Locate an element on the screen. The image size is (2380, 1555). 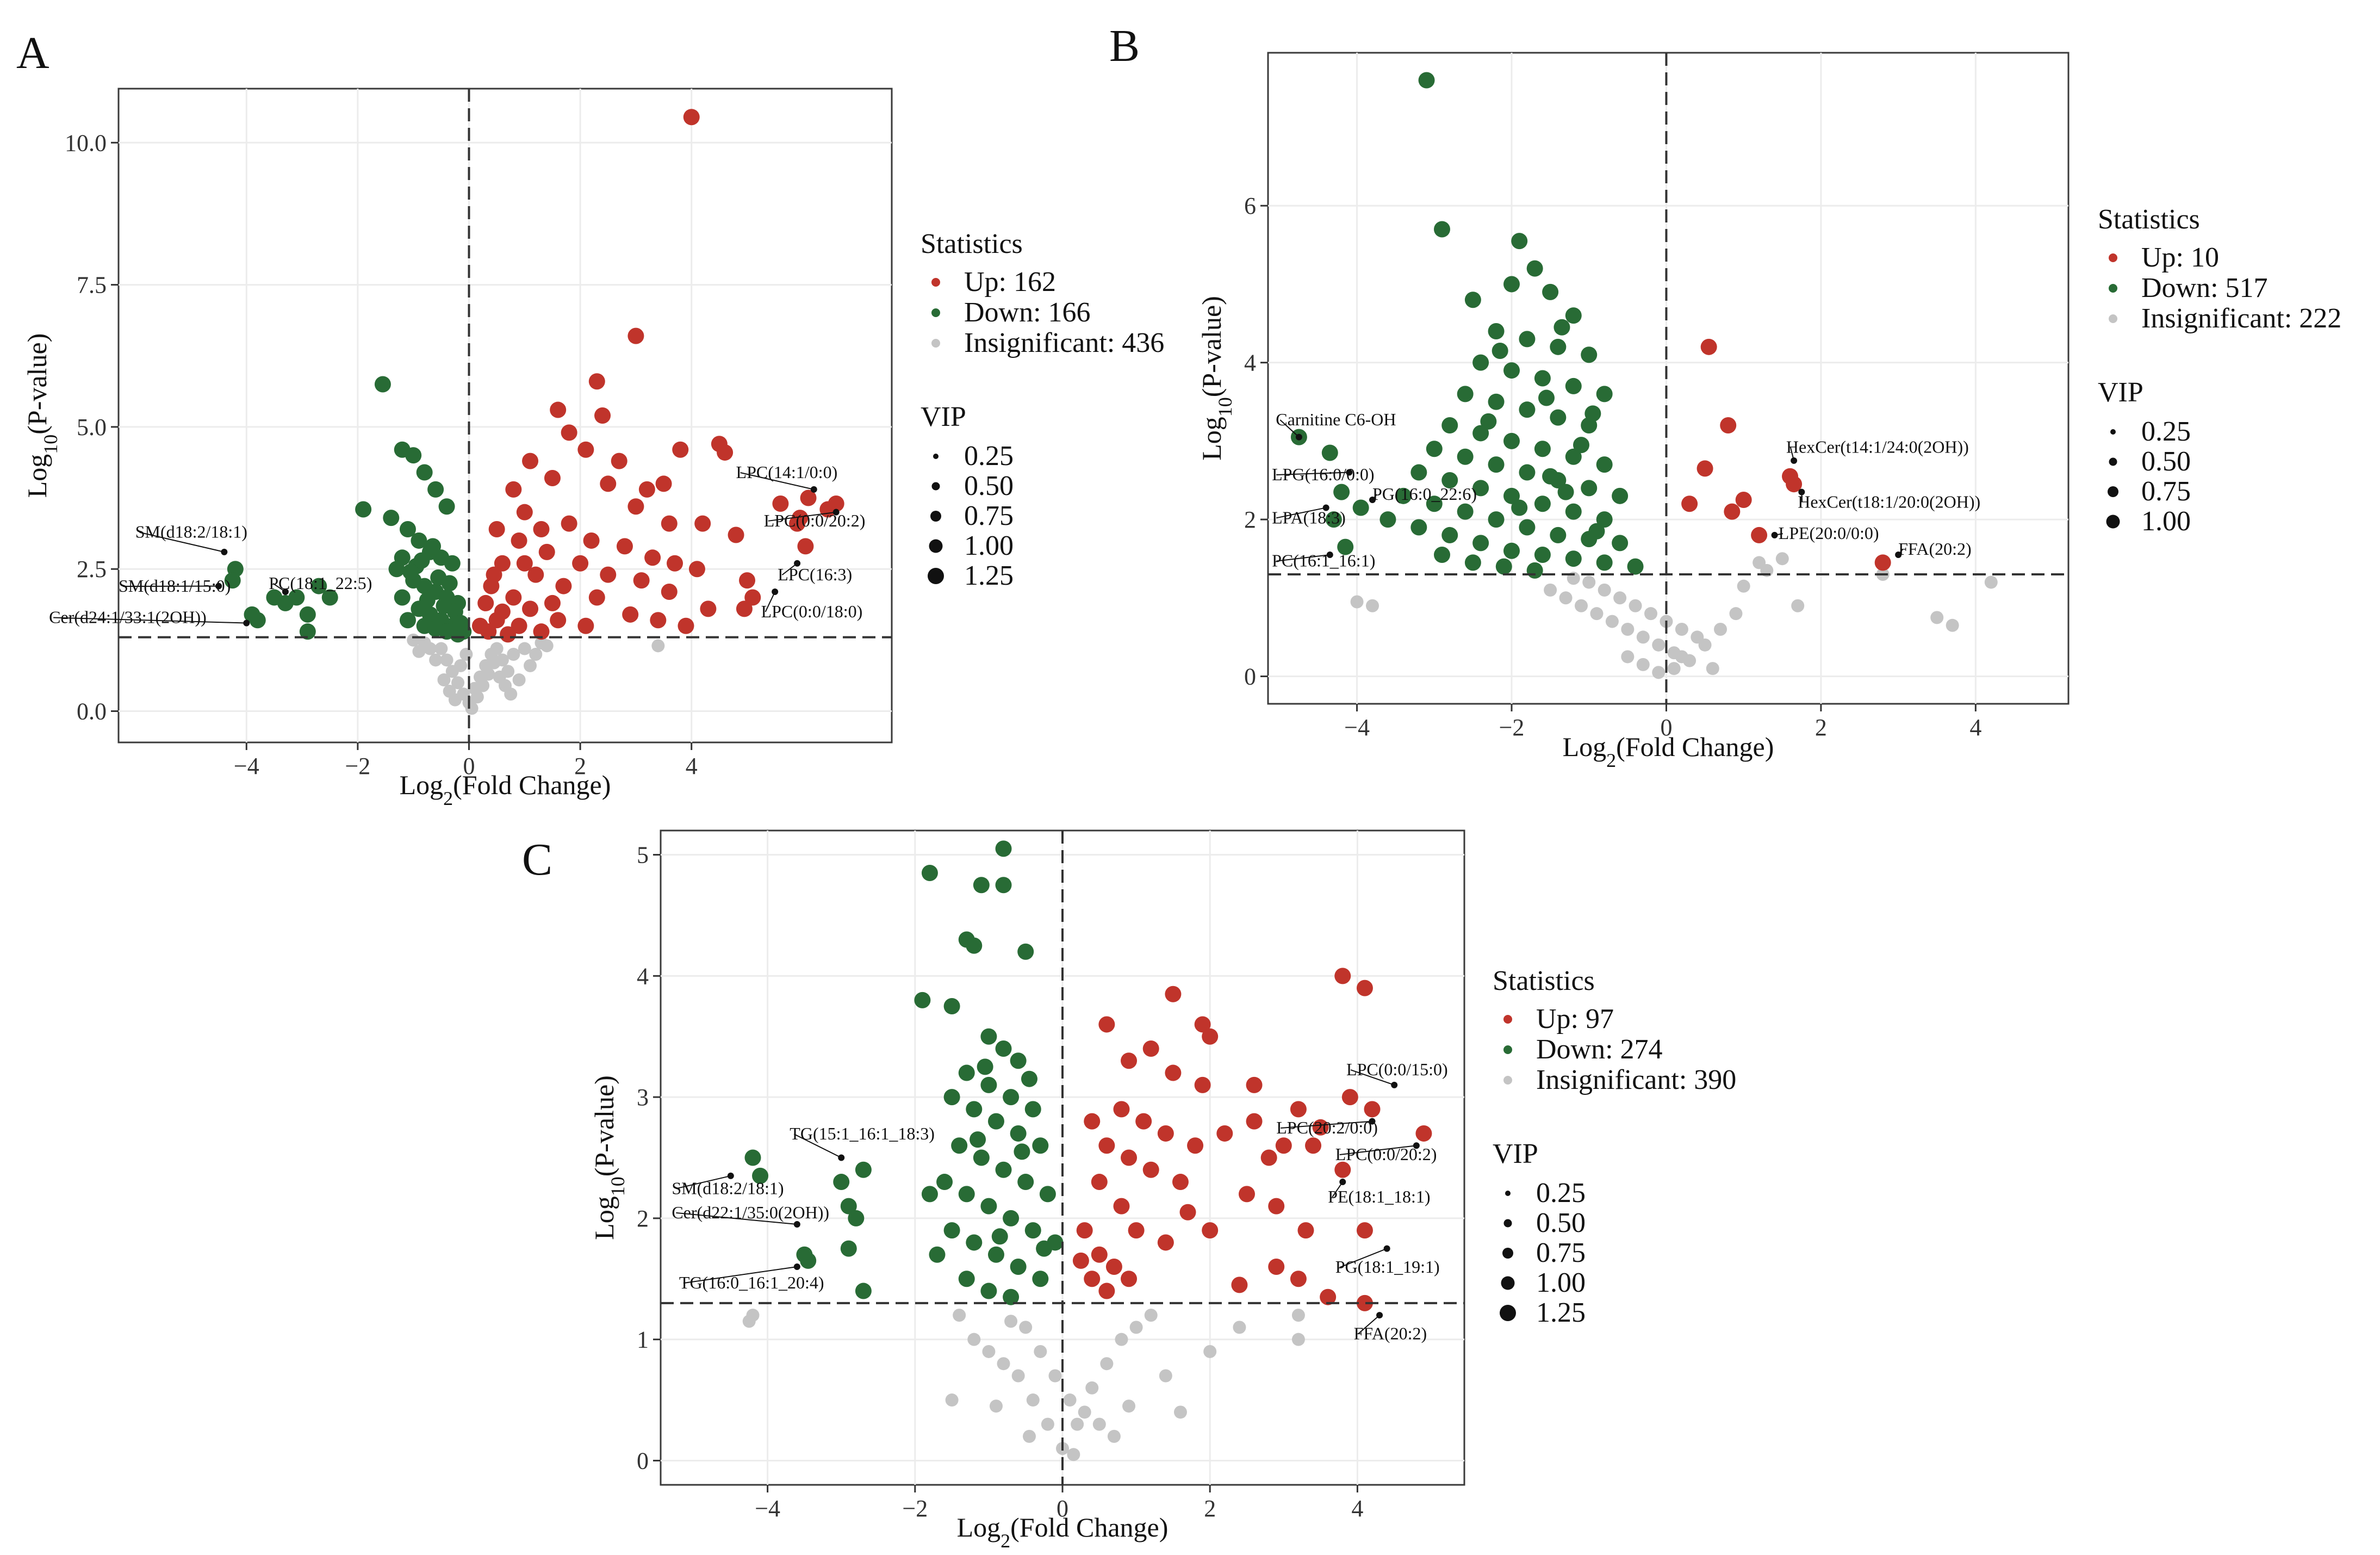
annotation-label: LPC(16:3) is located at coordinates (815, 574).